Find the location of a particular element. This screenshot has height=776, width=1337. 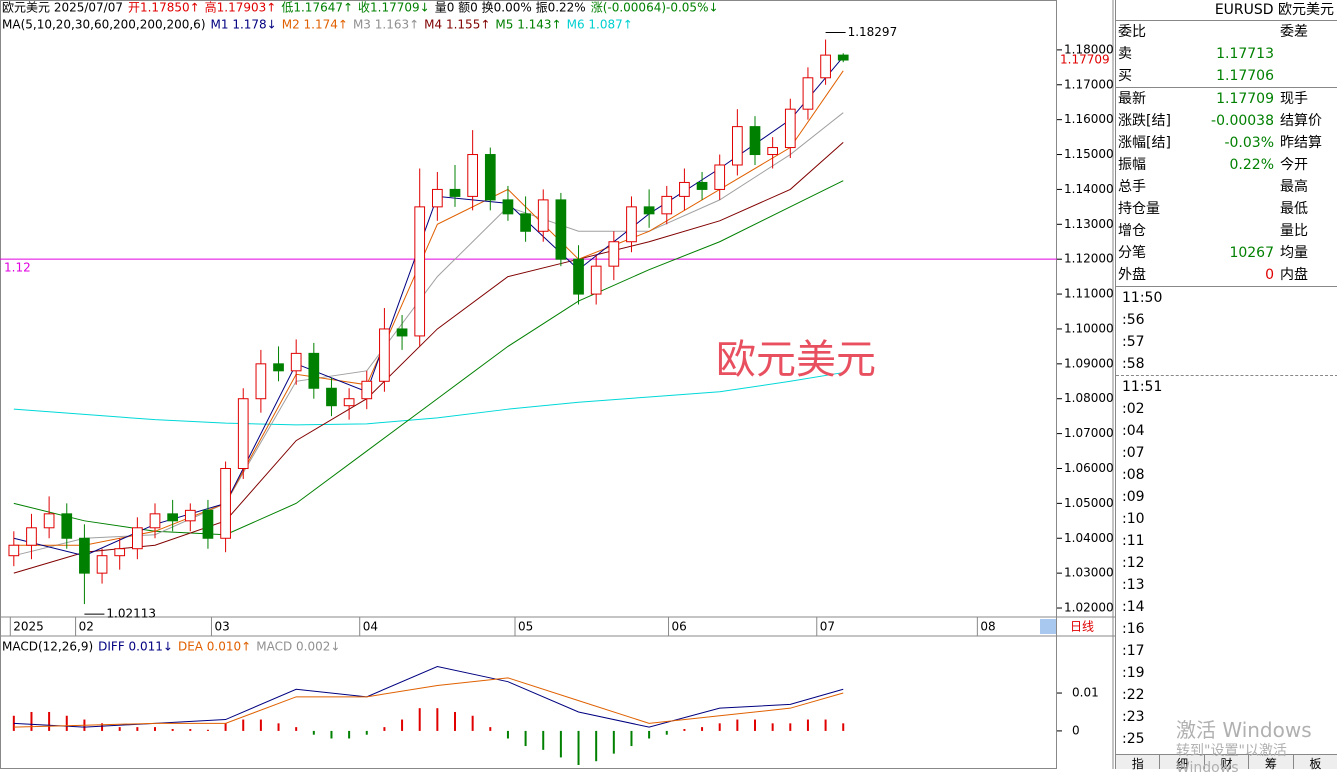

x-tick-label: 04 is located at coordinates (370, 627).